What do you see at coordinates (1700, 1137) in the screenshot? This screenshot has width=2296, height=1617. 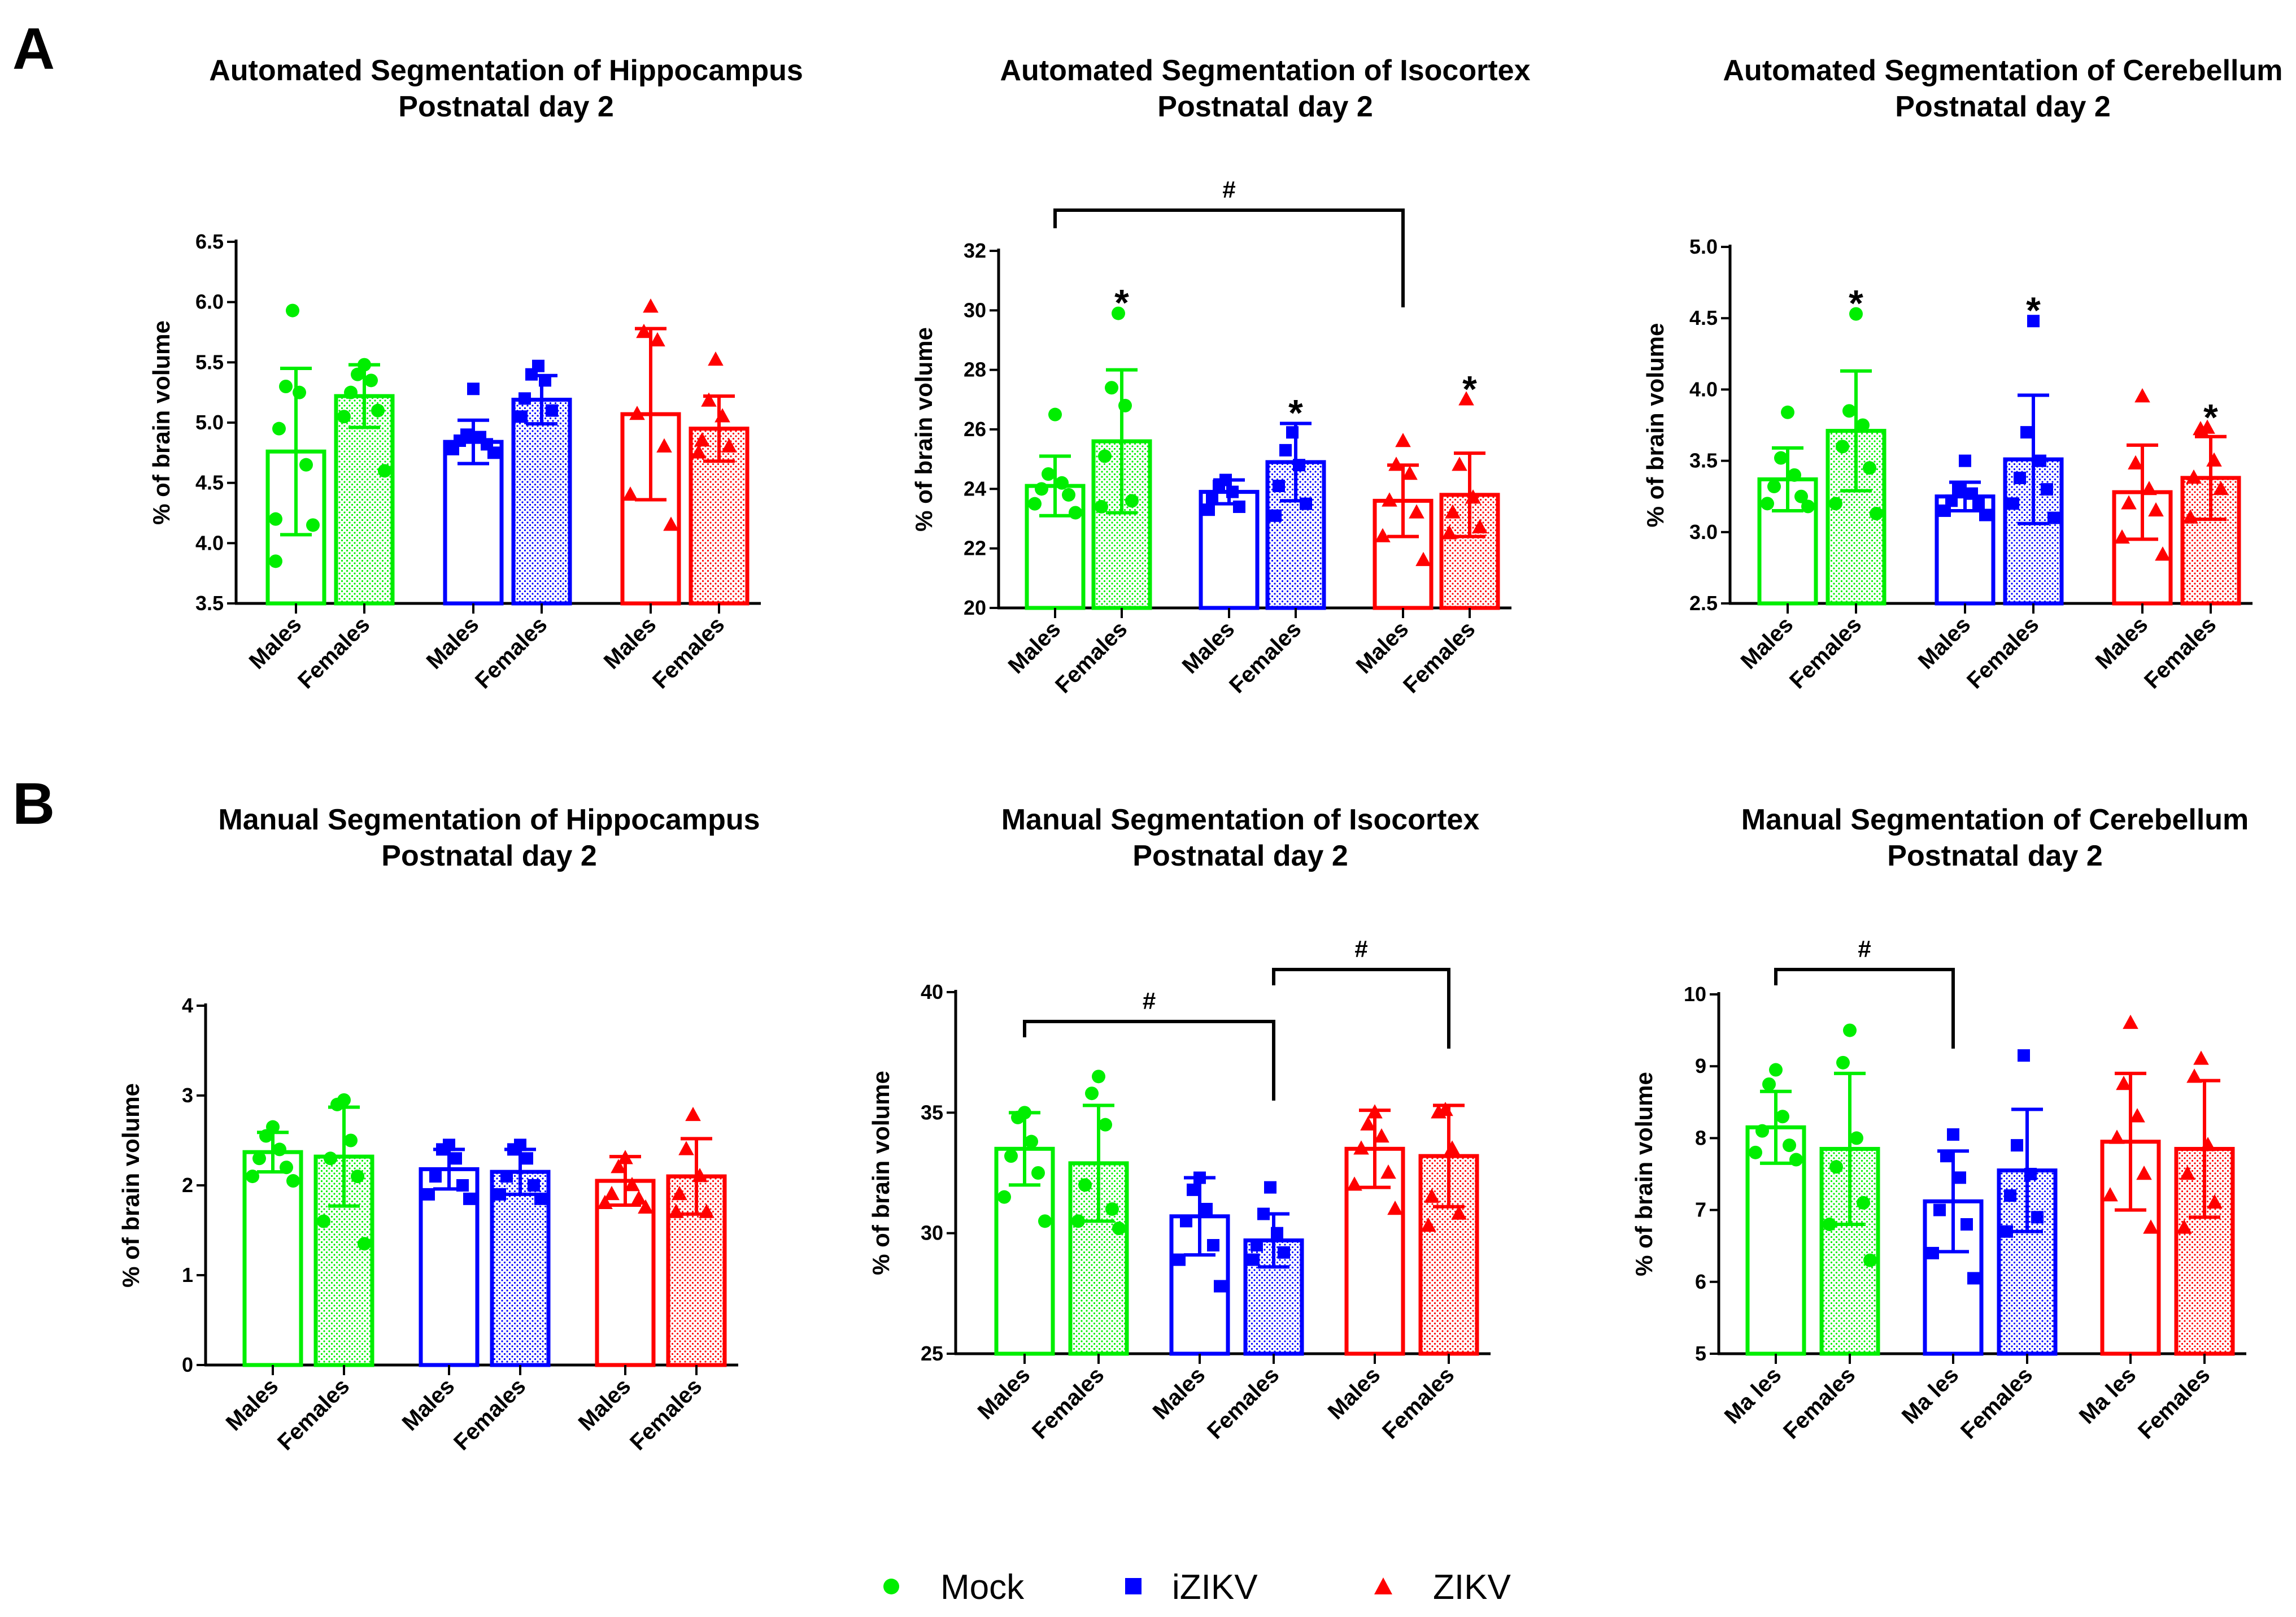 I see `y-tick-label: 8` at bounding box center [1700, 1137].